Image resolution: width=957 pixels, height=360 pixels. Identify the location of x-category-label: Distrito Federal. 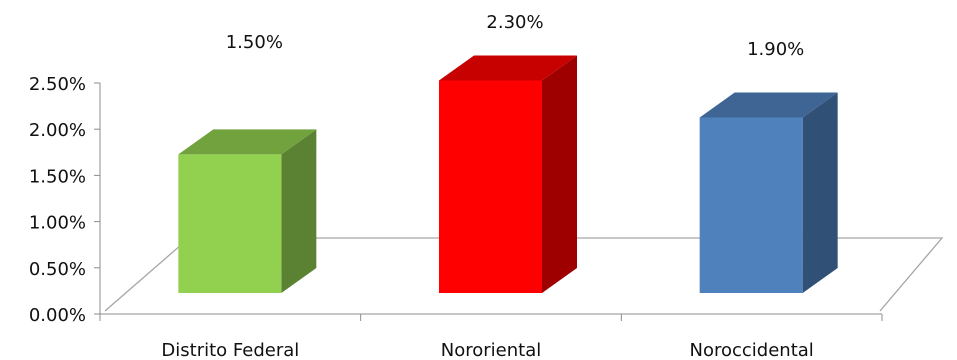
(230, 350).